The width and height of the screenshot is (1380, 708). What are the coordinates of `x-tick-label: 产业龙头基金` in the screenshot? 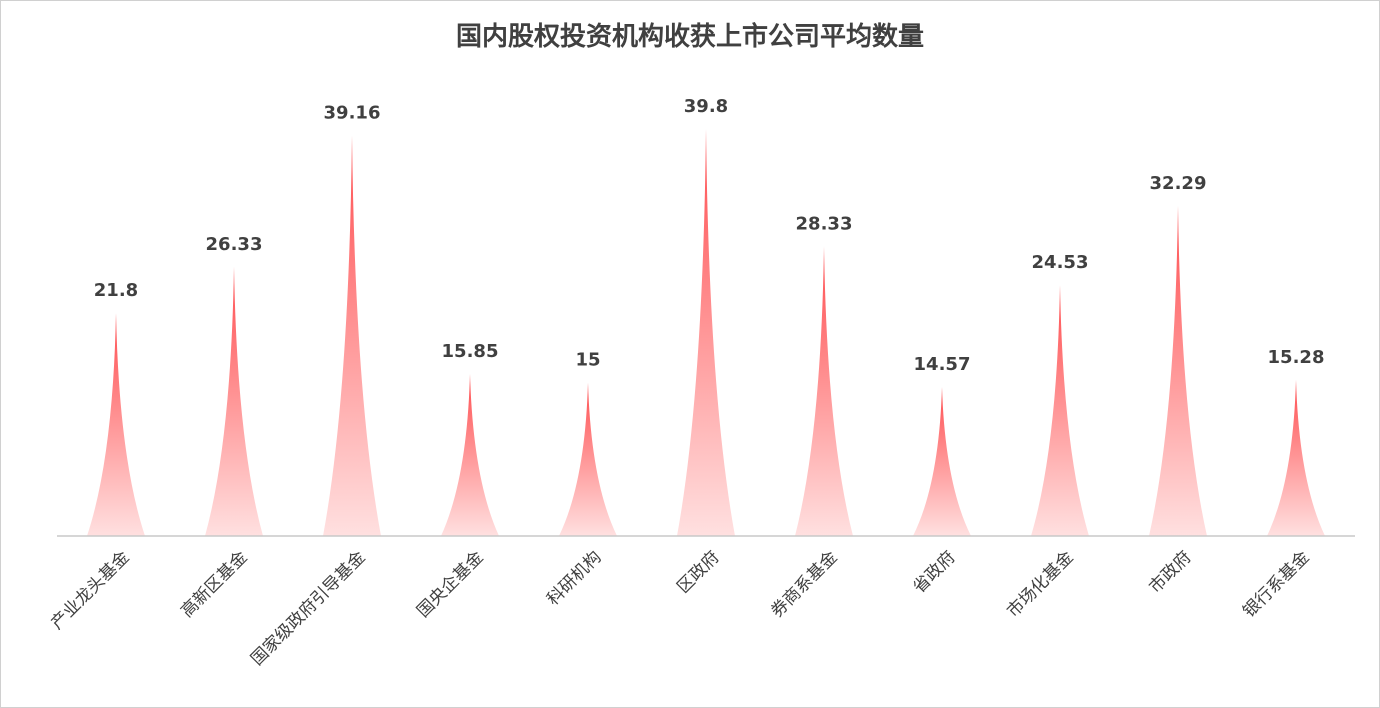 It's located at (90, 590).